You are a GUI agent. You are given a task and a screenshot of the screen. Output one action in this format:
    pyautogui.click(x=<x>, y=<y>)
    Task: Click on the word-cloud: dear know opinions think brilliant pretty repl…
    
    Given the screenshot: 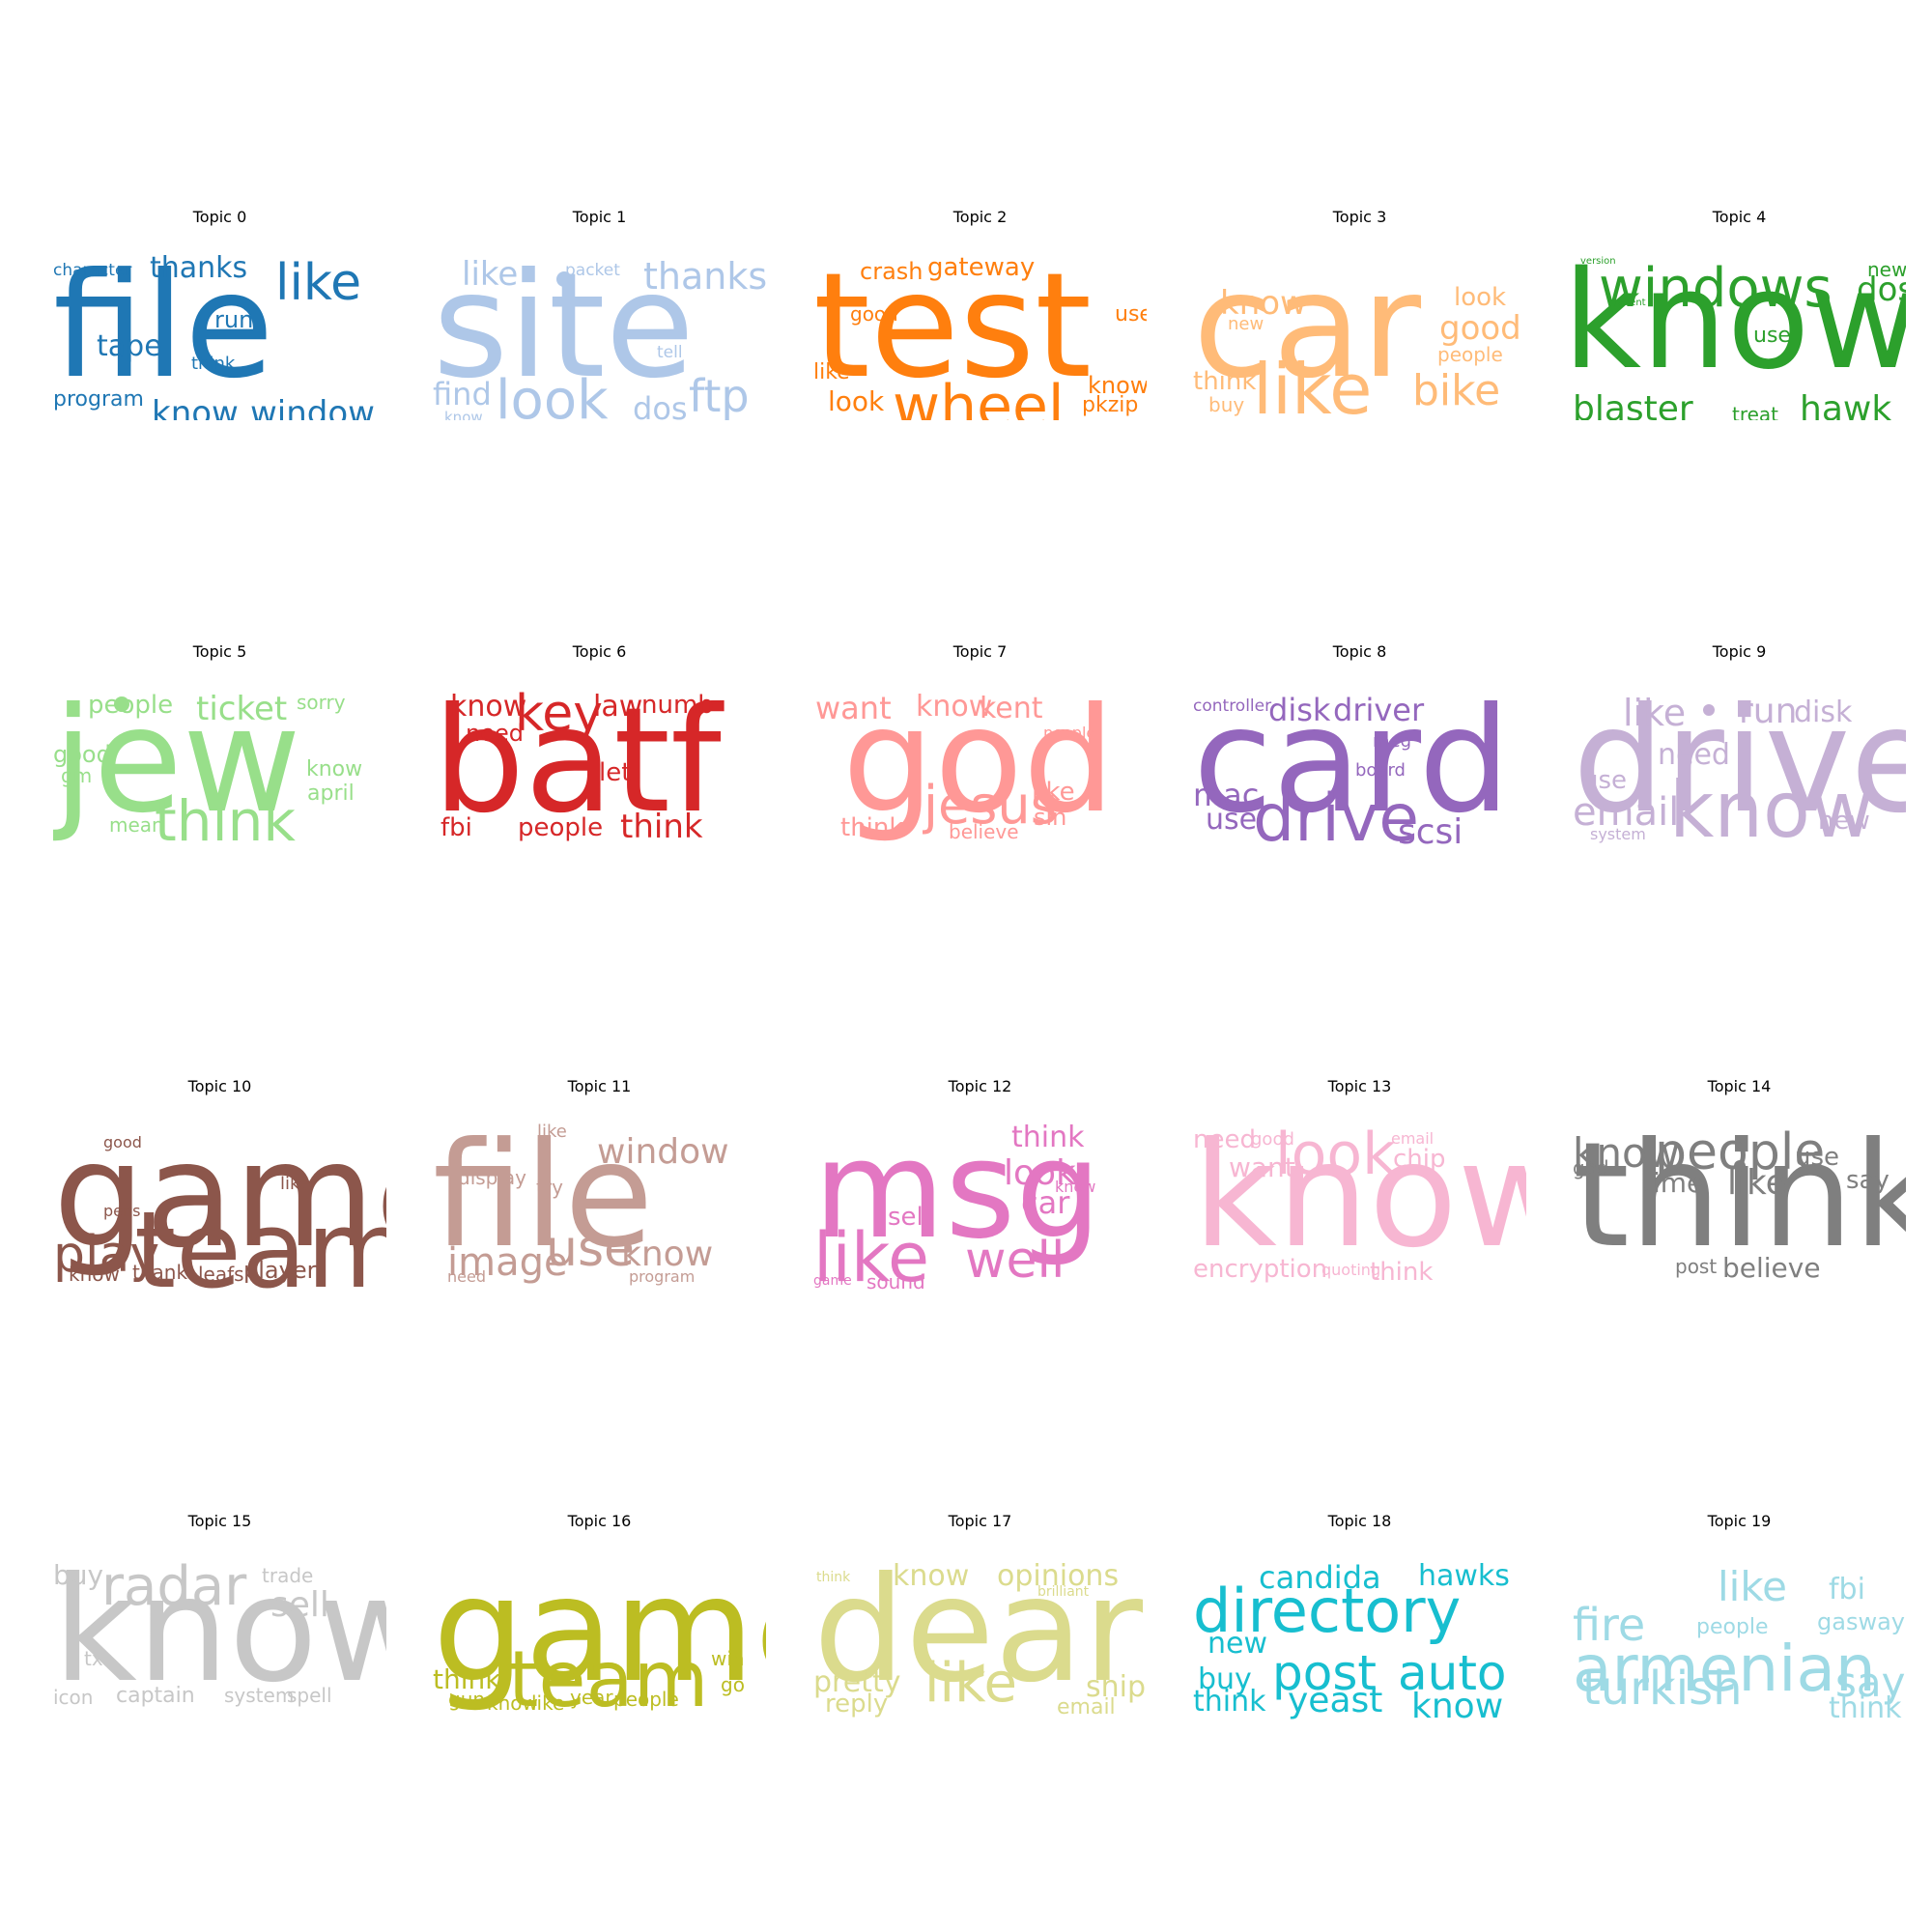 What is the action you would take?
    pyautogui.click(x=980, y=1629)
    